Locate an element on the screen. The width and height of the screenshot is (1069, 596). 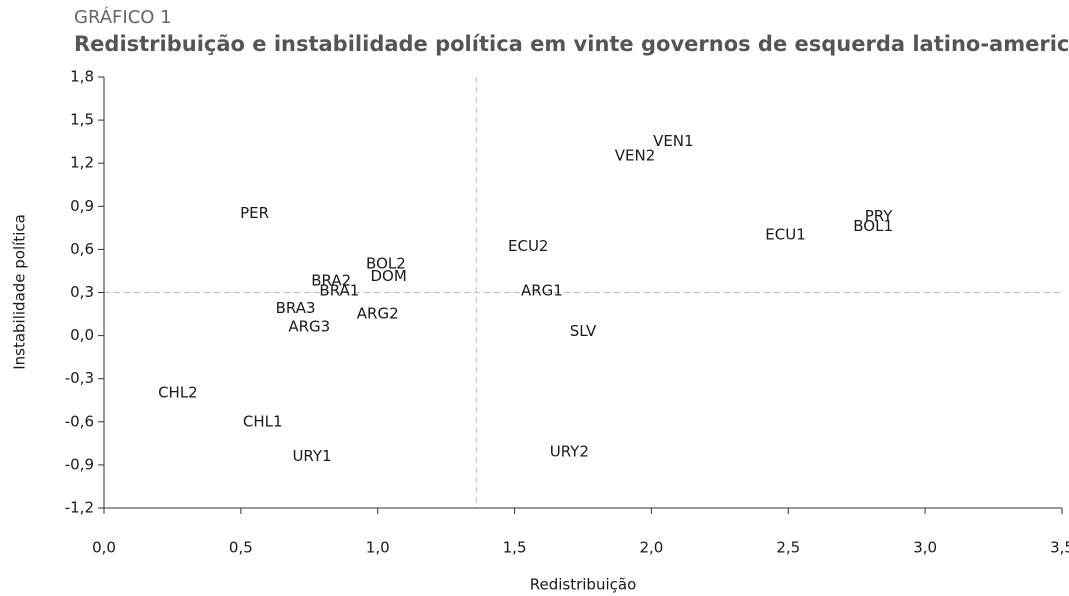
point-label: ARG3 is located at coordinates (309, 326).